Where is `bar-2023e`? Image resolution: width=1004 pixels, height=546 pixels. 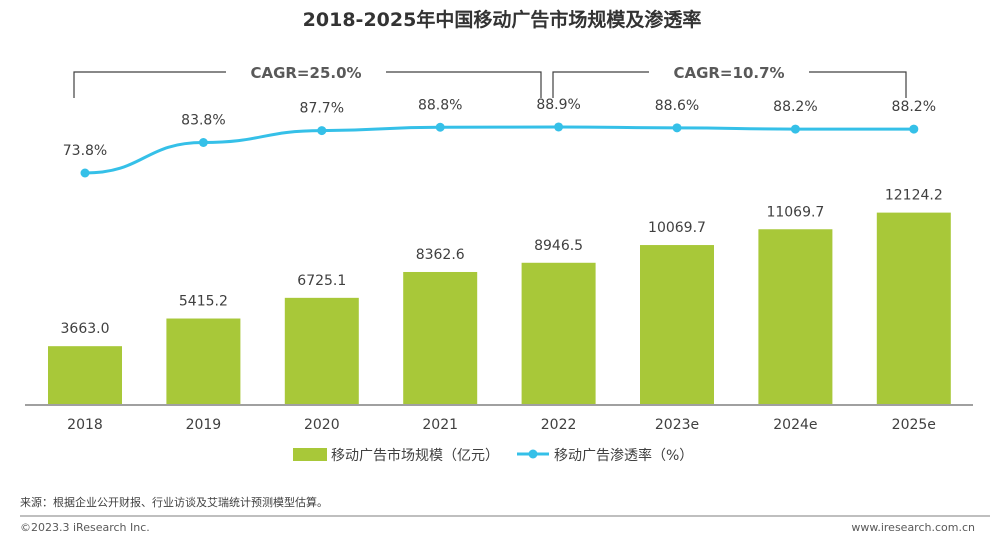 bar-2023e is located at coordinates (677, 324).